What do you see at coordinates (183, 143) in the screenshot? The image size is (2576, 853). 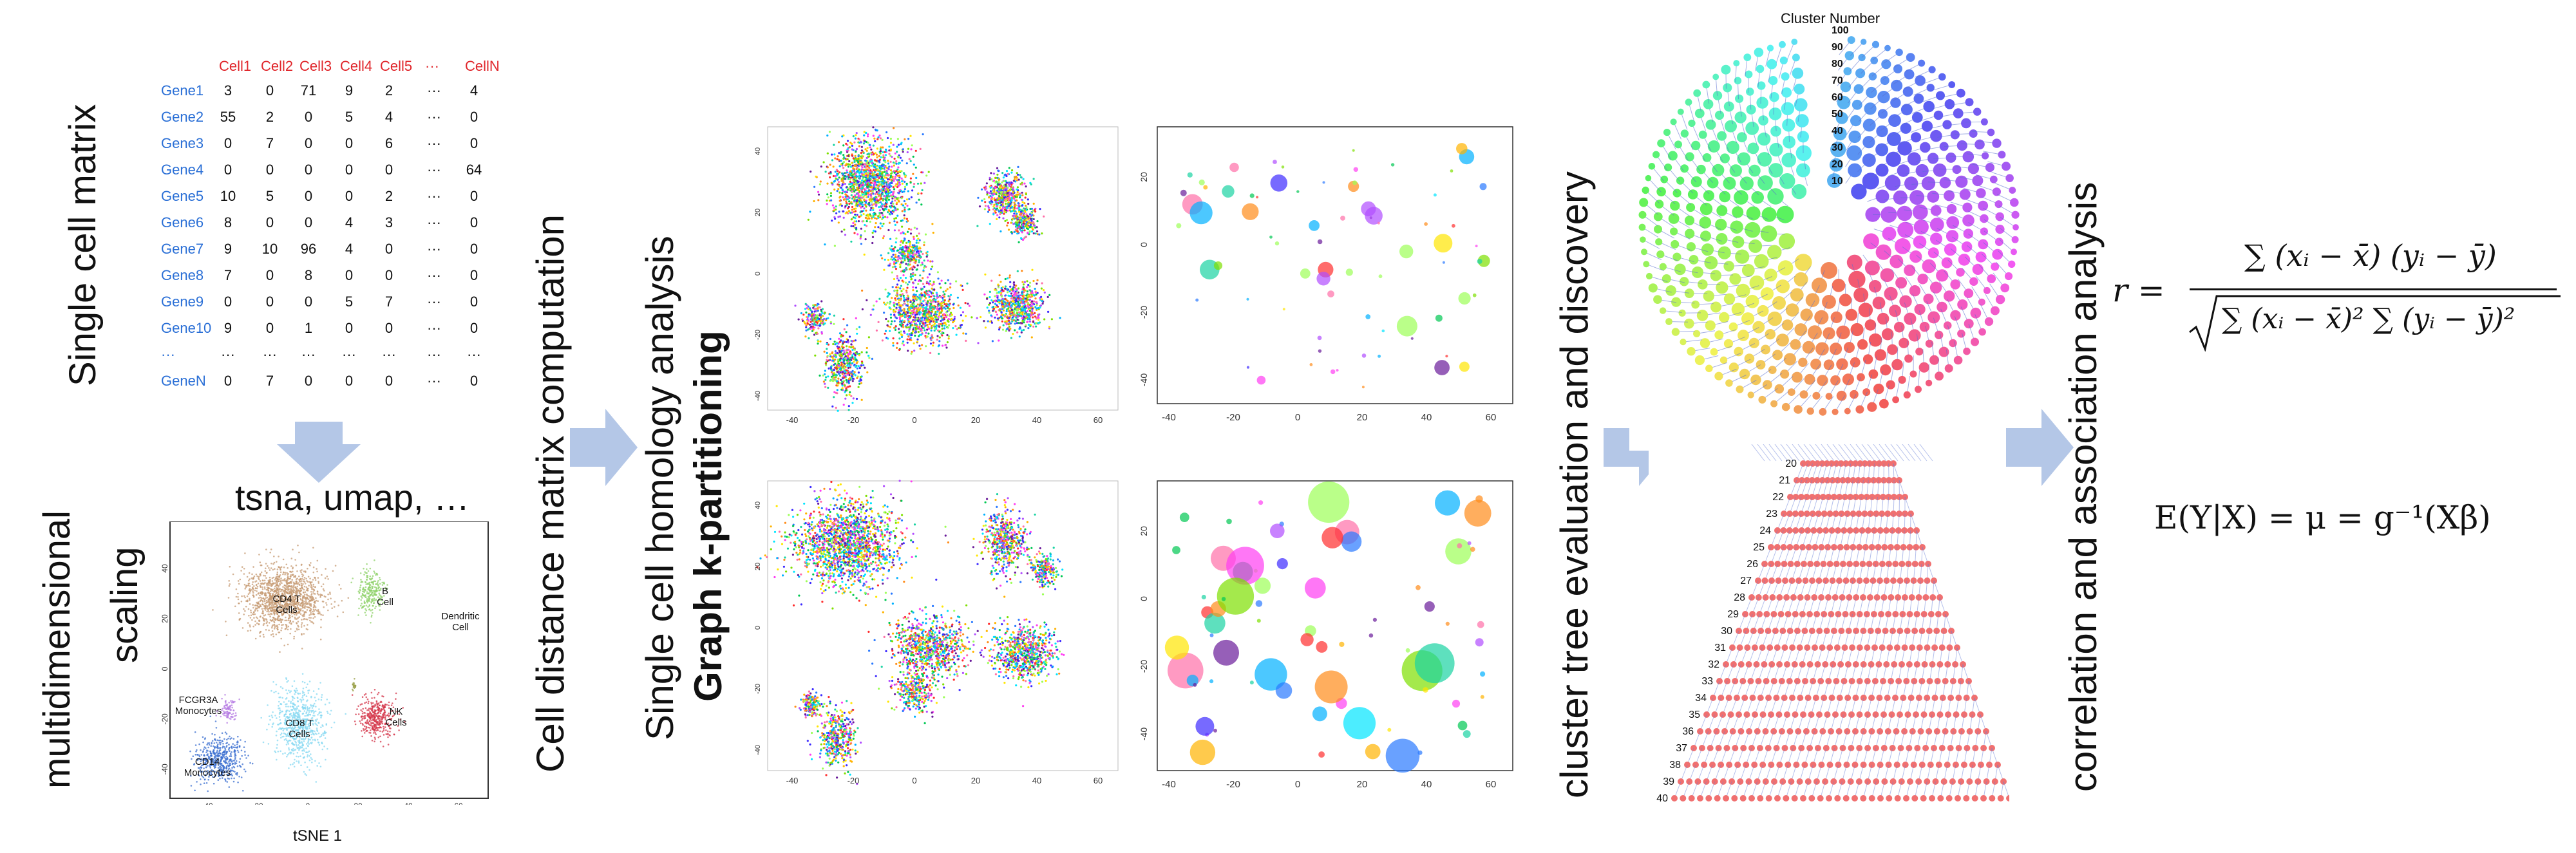 I see `matrix-row-label: Gene3` at bounding box center [183, 143].